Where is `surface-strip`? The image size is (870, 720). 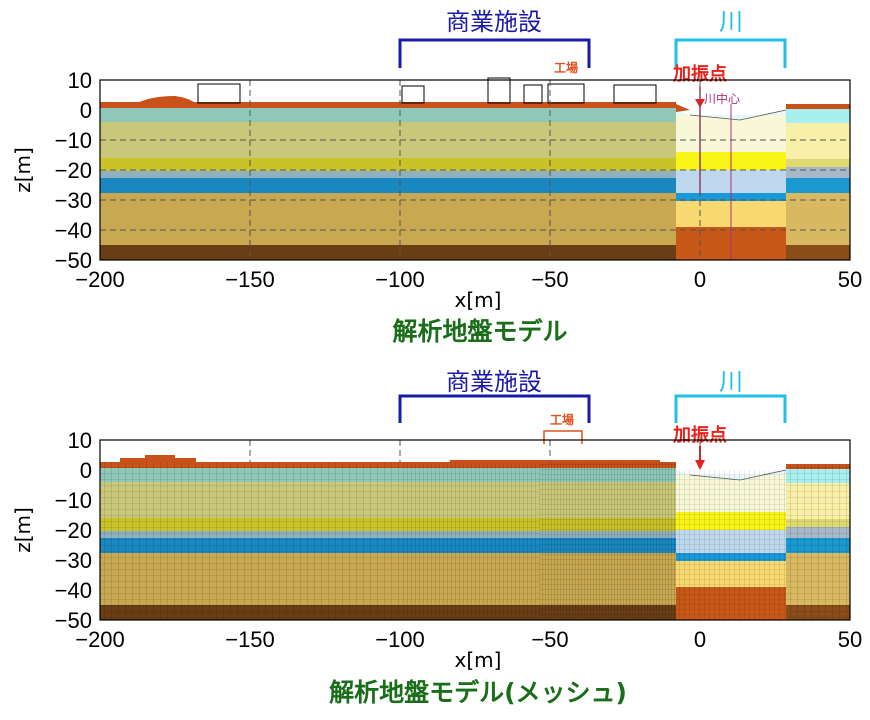
surface-strip is located at coordinates (555, 461).